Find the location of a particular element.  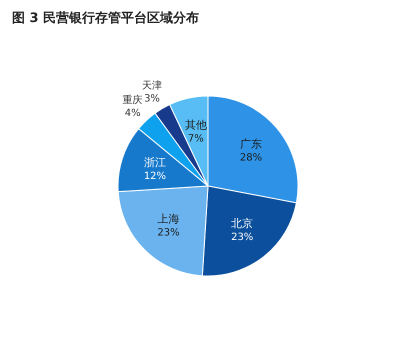

data-label: 3% is located at coordinates (152, 98).